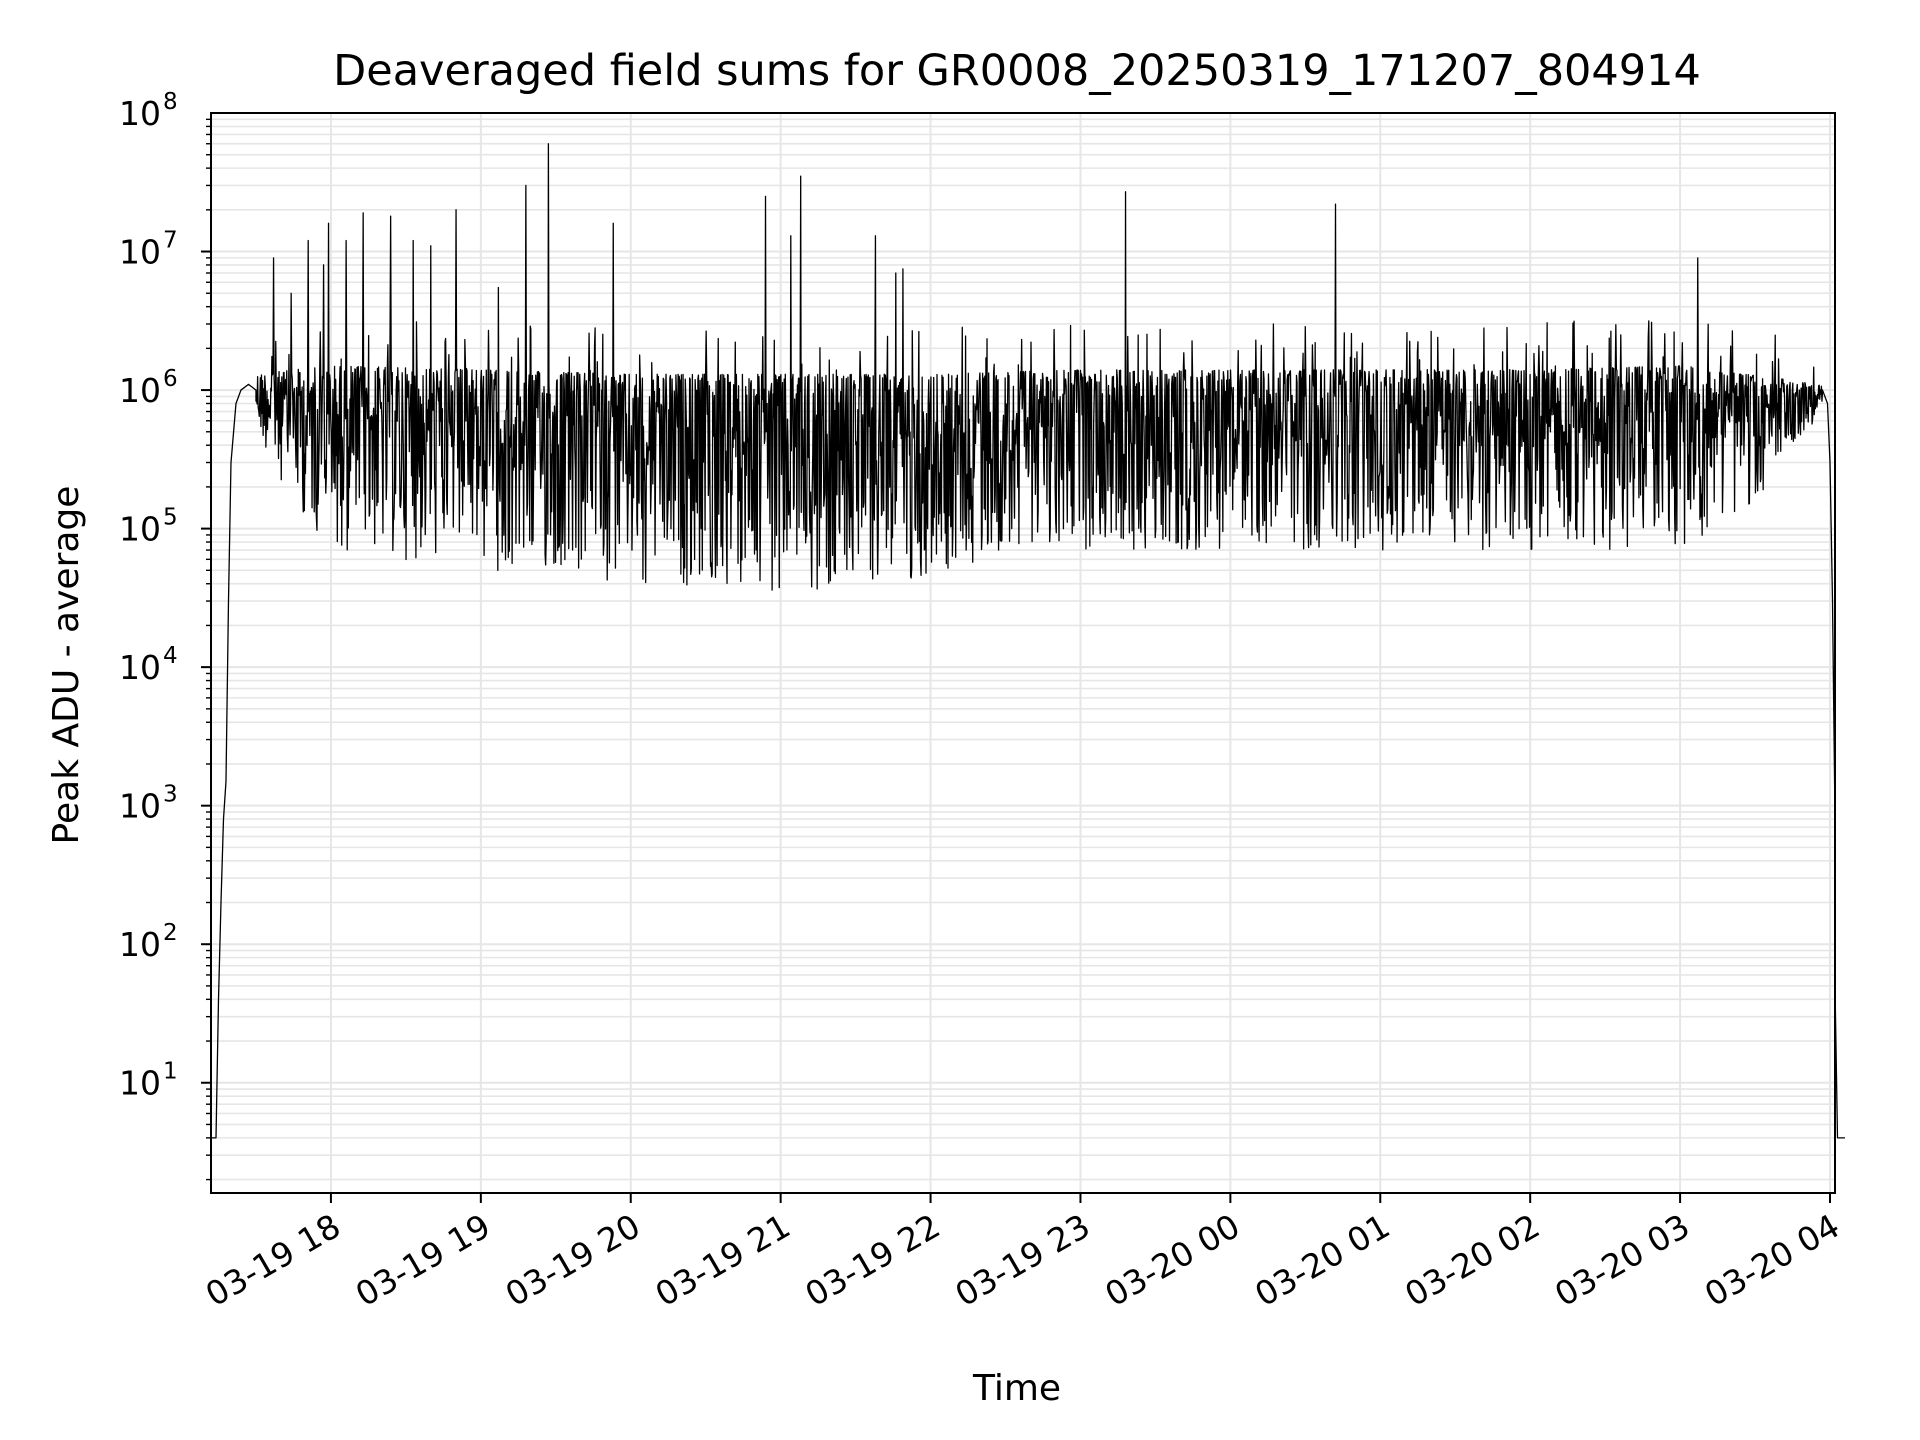 The width and height of the screenshot is (1920, 1440). Describe the element at coordinates (1322, 1260) in the screenshot. I see `x-tick-label: 03-20 01` at that location.